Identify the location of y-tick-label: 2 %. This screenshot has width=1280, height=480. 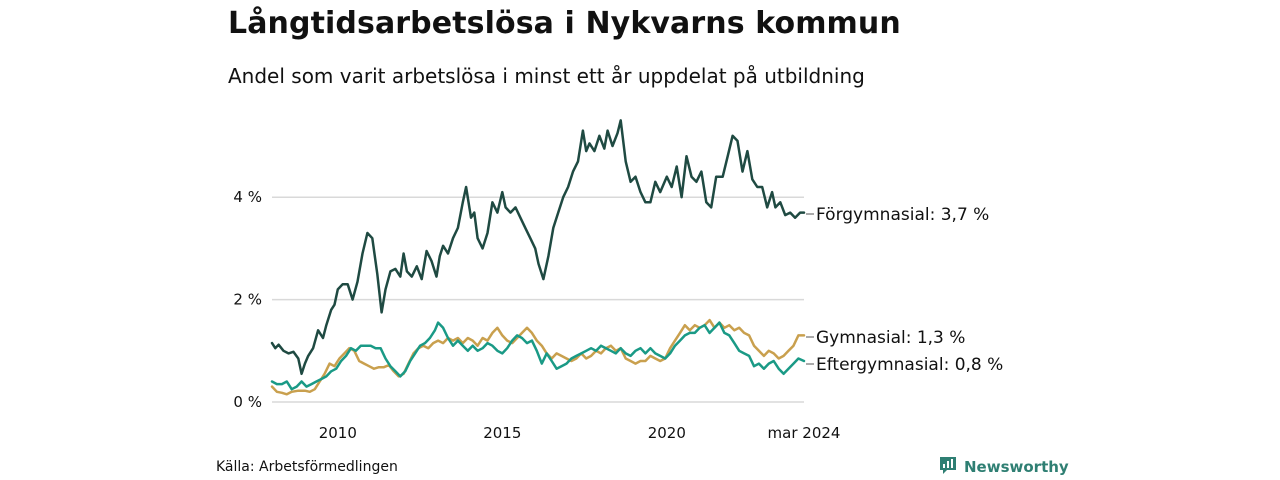
(247, 300).